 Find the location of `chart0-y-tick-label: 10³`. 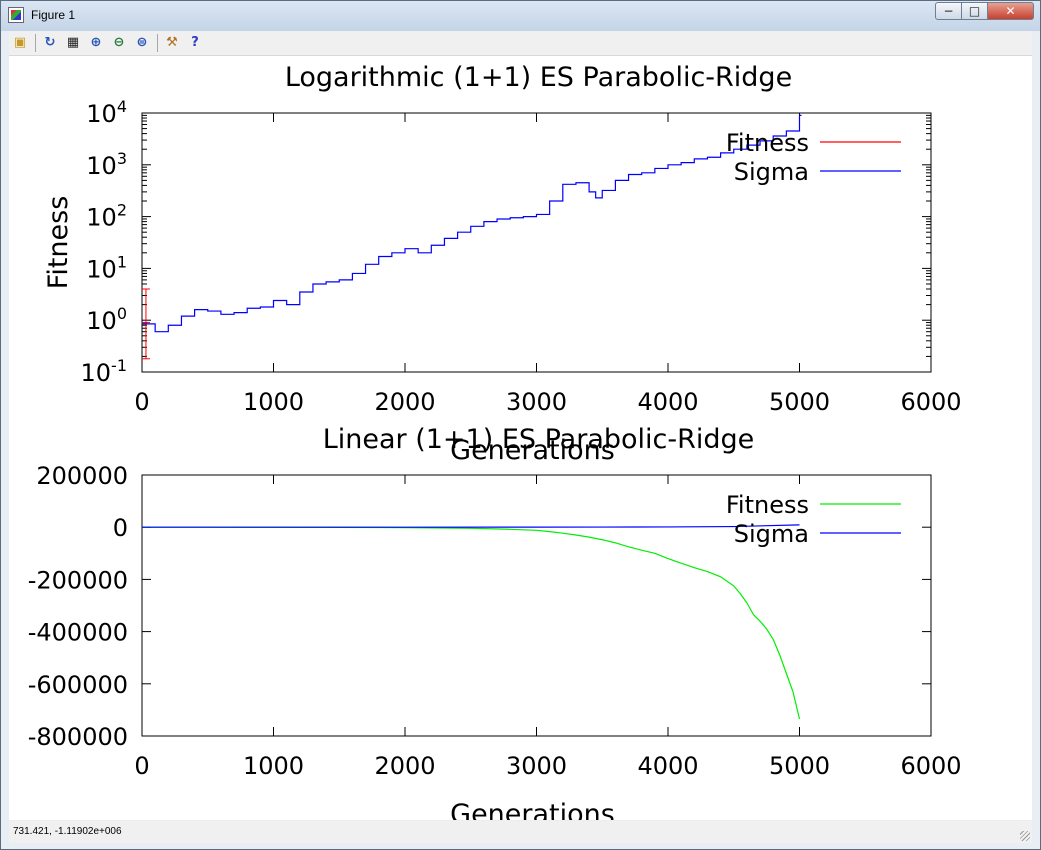

chart0-y-tick-label: 10³ is located at coordinates (106, 164).